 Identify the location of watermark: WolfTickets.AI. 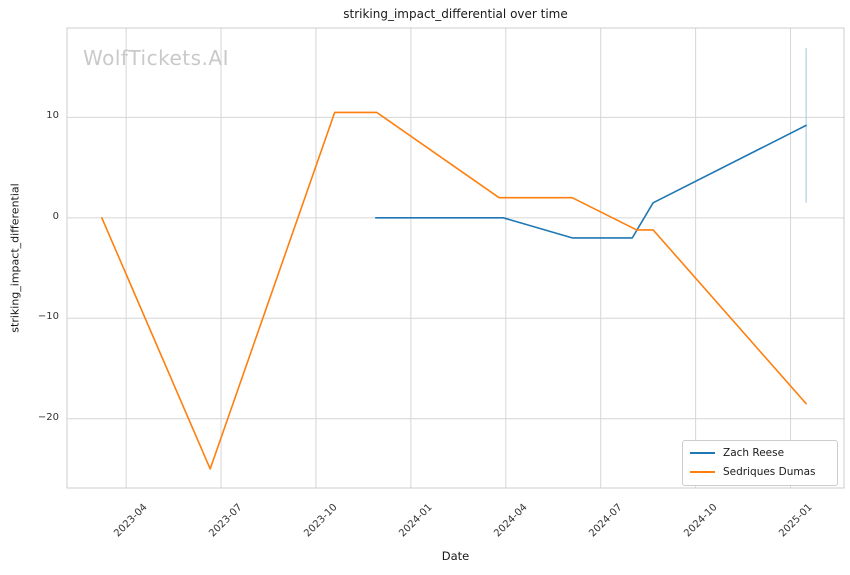
(156, 58).